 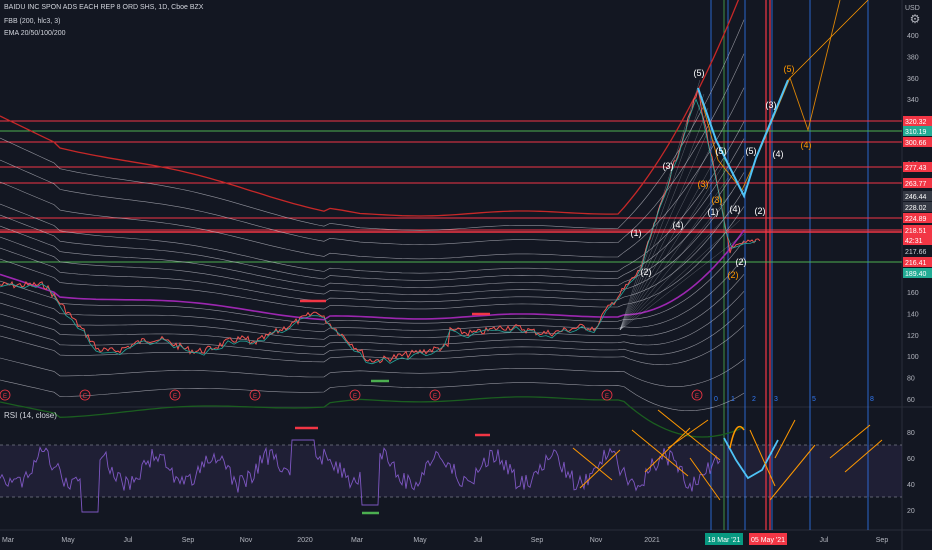 What do you see at coordinates (911, 511) in the screenshot?
I see `rsi-tick: 20` at bounding box center [911, 511].